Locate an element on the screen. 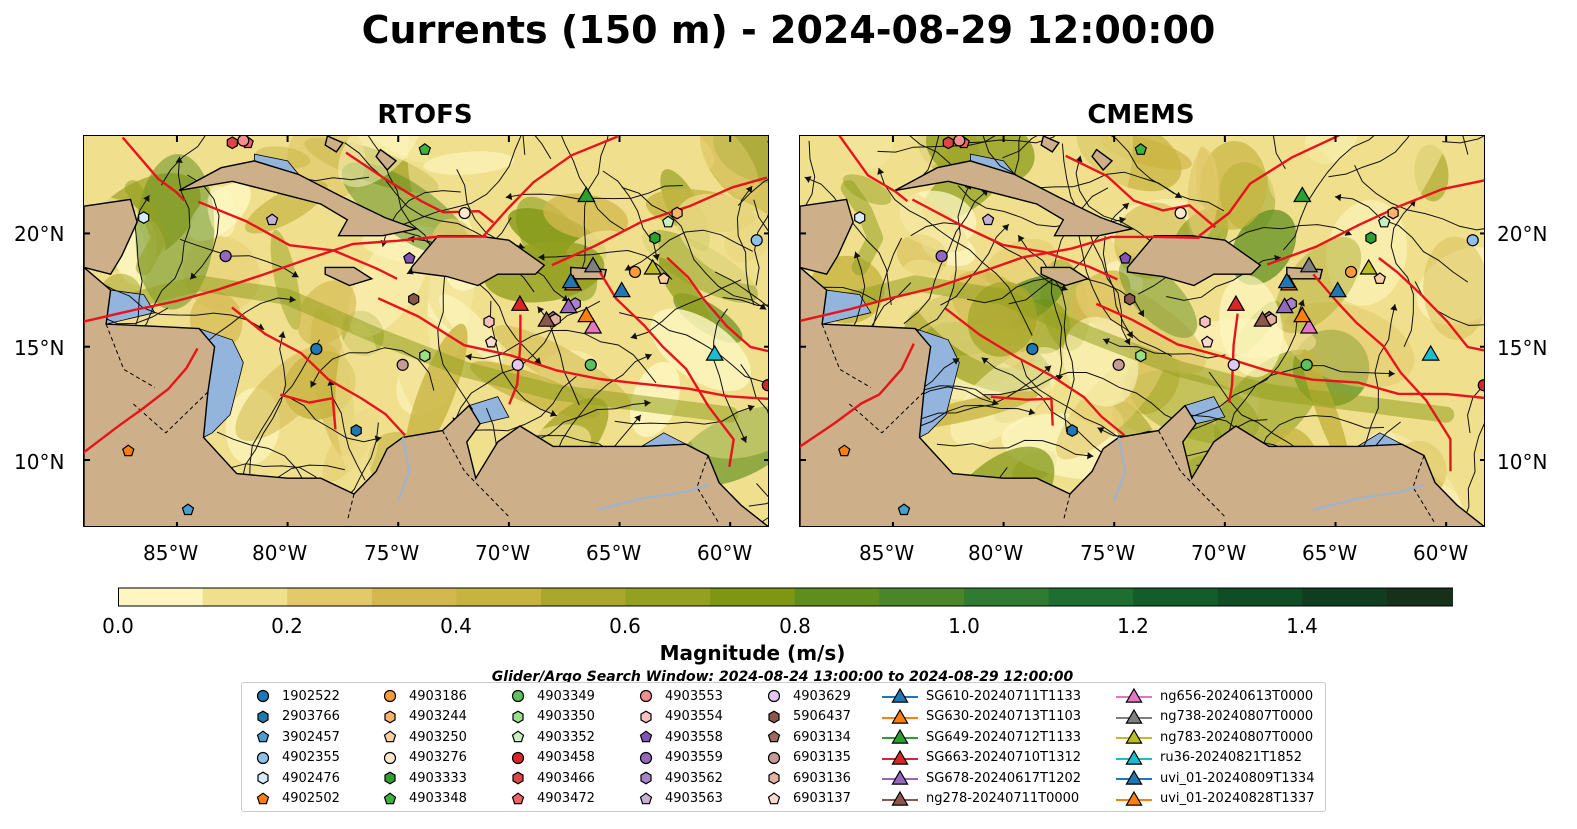 This screenshot has width=1577, height=829. legend-entry: ng738-20240807T0000 is located at coordinates (1214, 717).